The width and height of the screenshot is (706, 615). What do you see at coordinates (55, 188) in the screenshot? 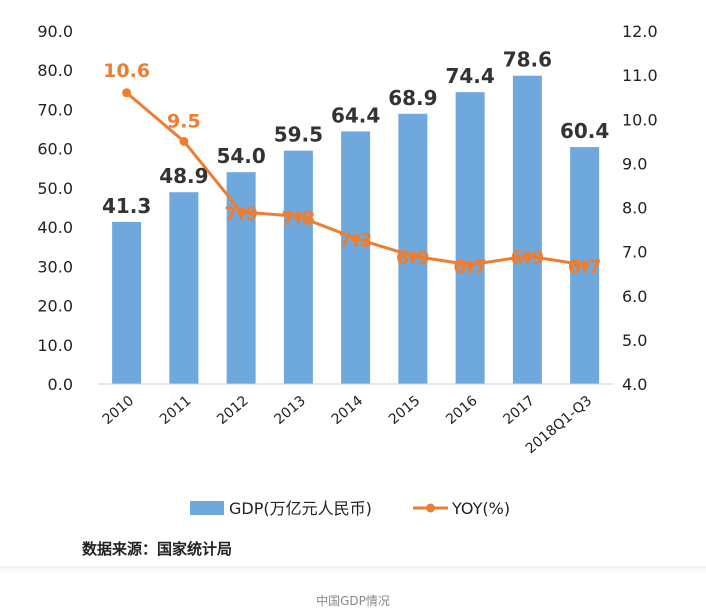
I see `y-left-tick-label: 50.0` at bounding box center [55, 188].